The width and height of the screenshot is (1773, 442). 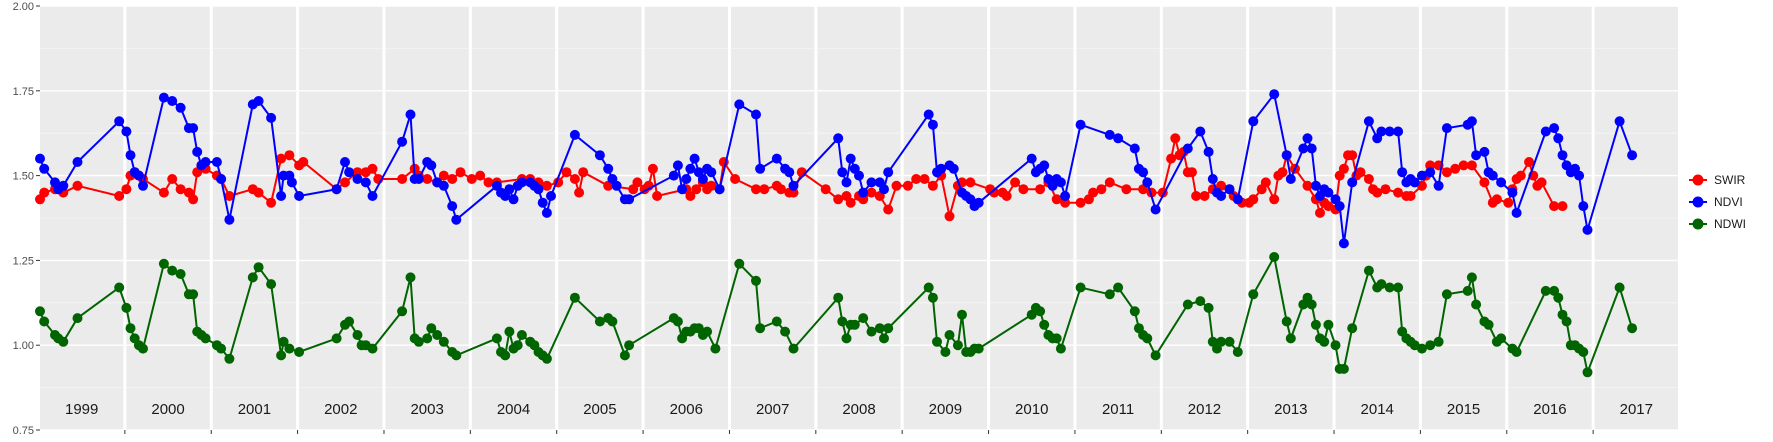 I want to click on year-label-2008: 2008, so click(x=858, y=409).